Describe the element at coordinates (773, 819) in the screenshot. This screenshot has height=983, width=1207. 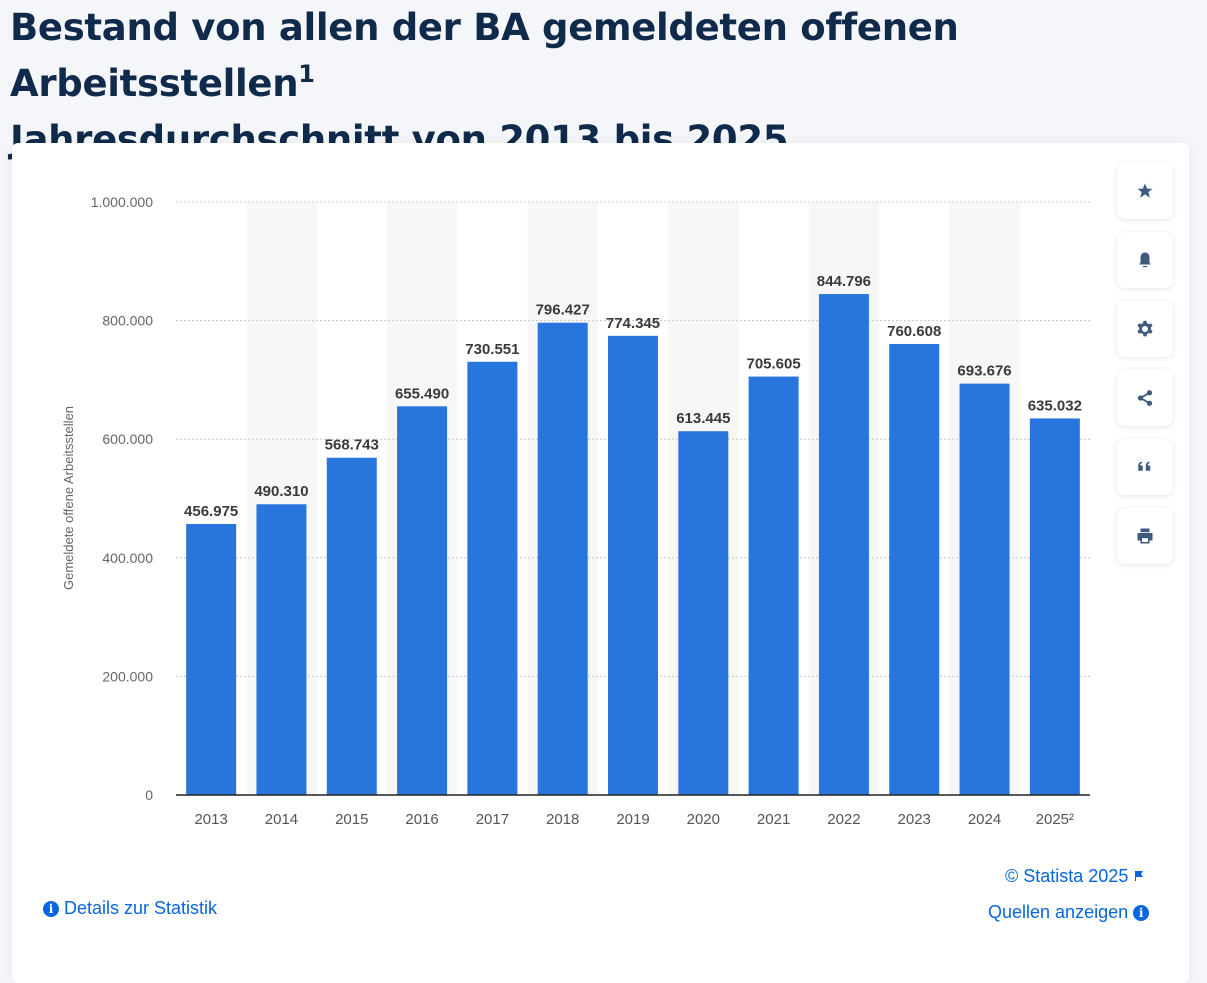
I see `x-tick-label: 2021` at that location.